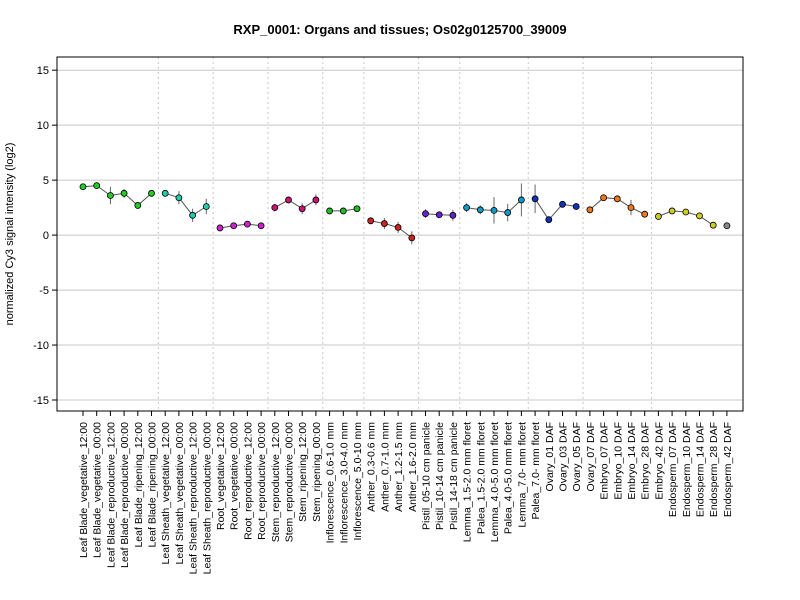 The image size is (800, 600). I want to click on x-tick-label: Embryo_10 DAF, so click(618, 461).